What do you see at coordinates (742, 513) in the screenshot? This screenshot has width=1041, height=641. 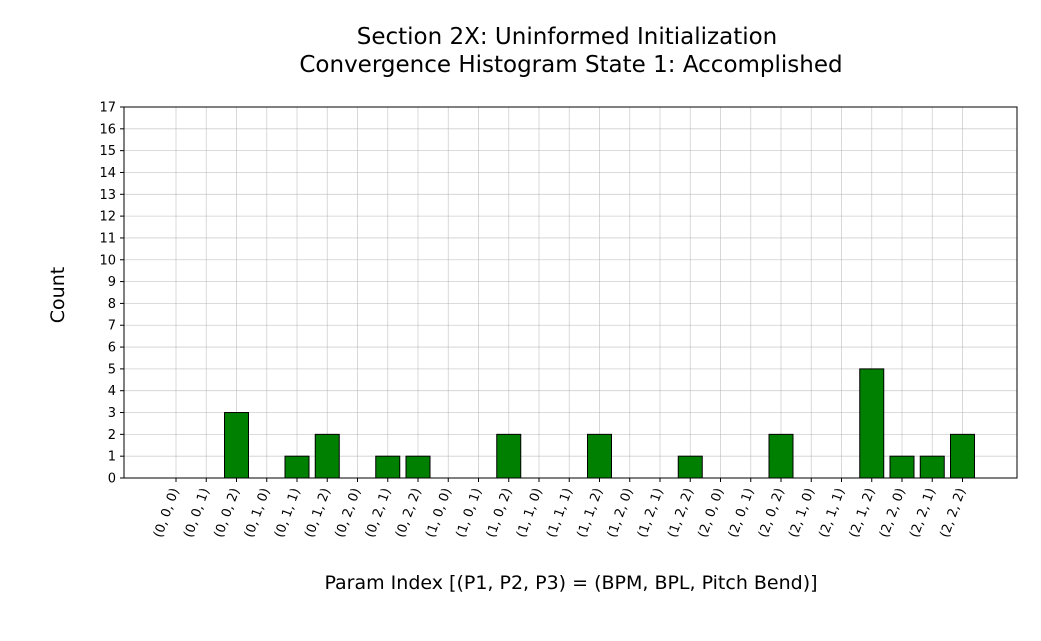 I see `x-tick-label: (2, 0, 1)` at bounding box center [742, 513].